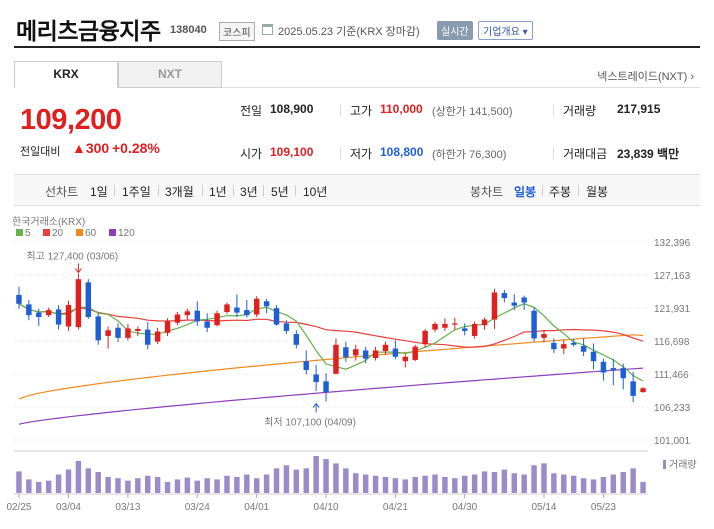 The width and height of the screenshot is (714, 529). Describe the element at coordinates (672, 441) in the screenshot. I see `y-tick-label: 101,001` at that location.